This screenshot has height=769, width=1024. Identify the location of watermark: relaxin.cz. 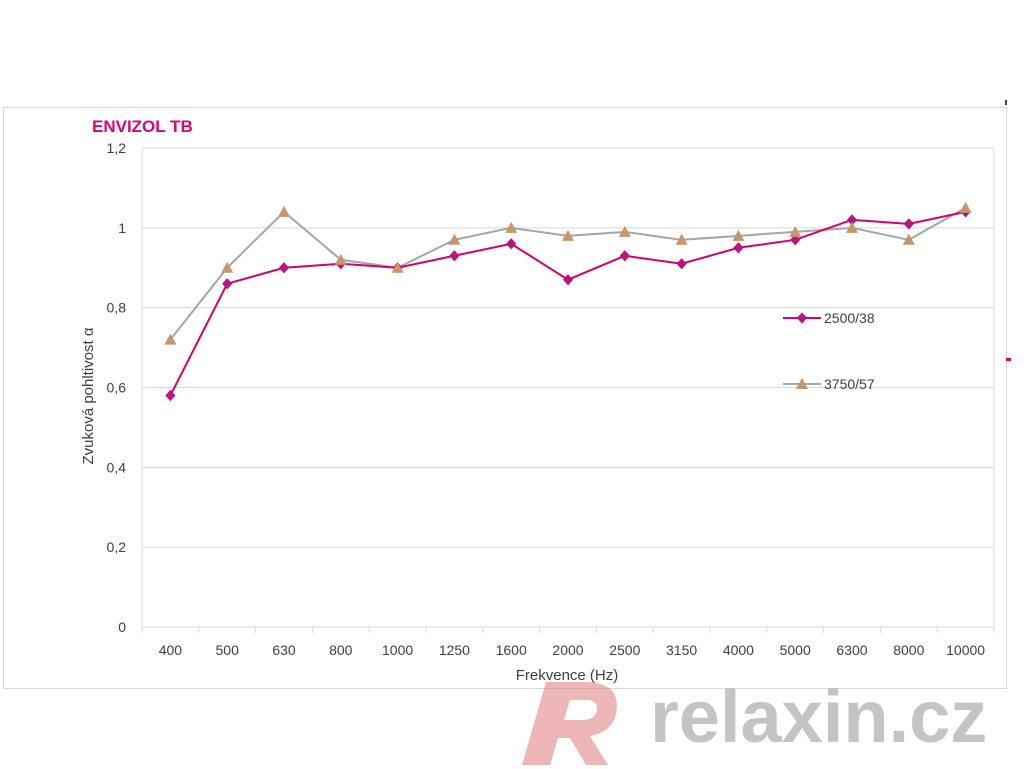
(754, 720).